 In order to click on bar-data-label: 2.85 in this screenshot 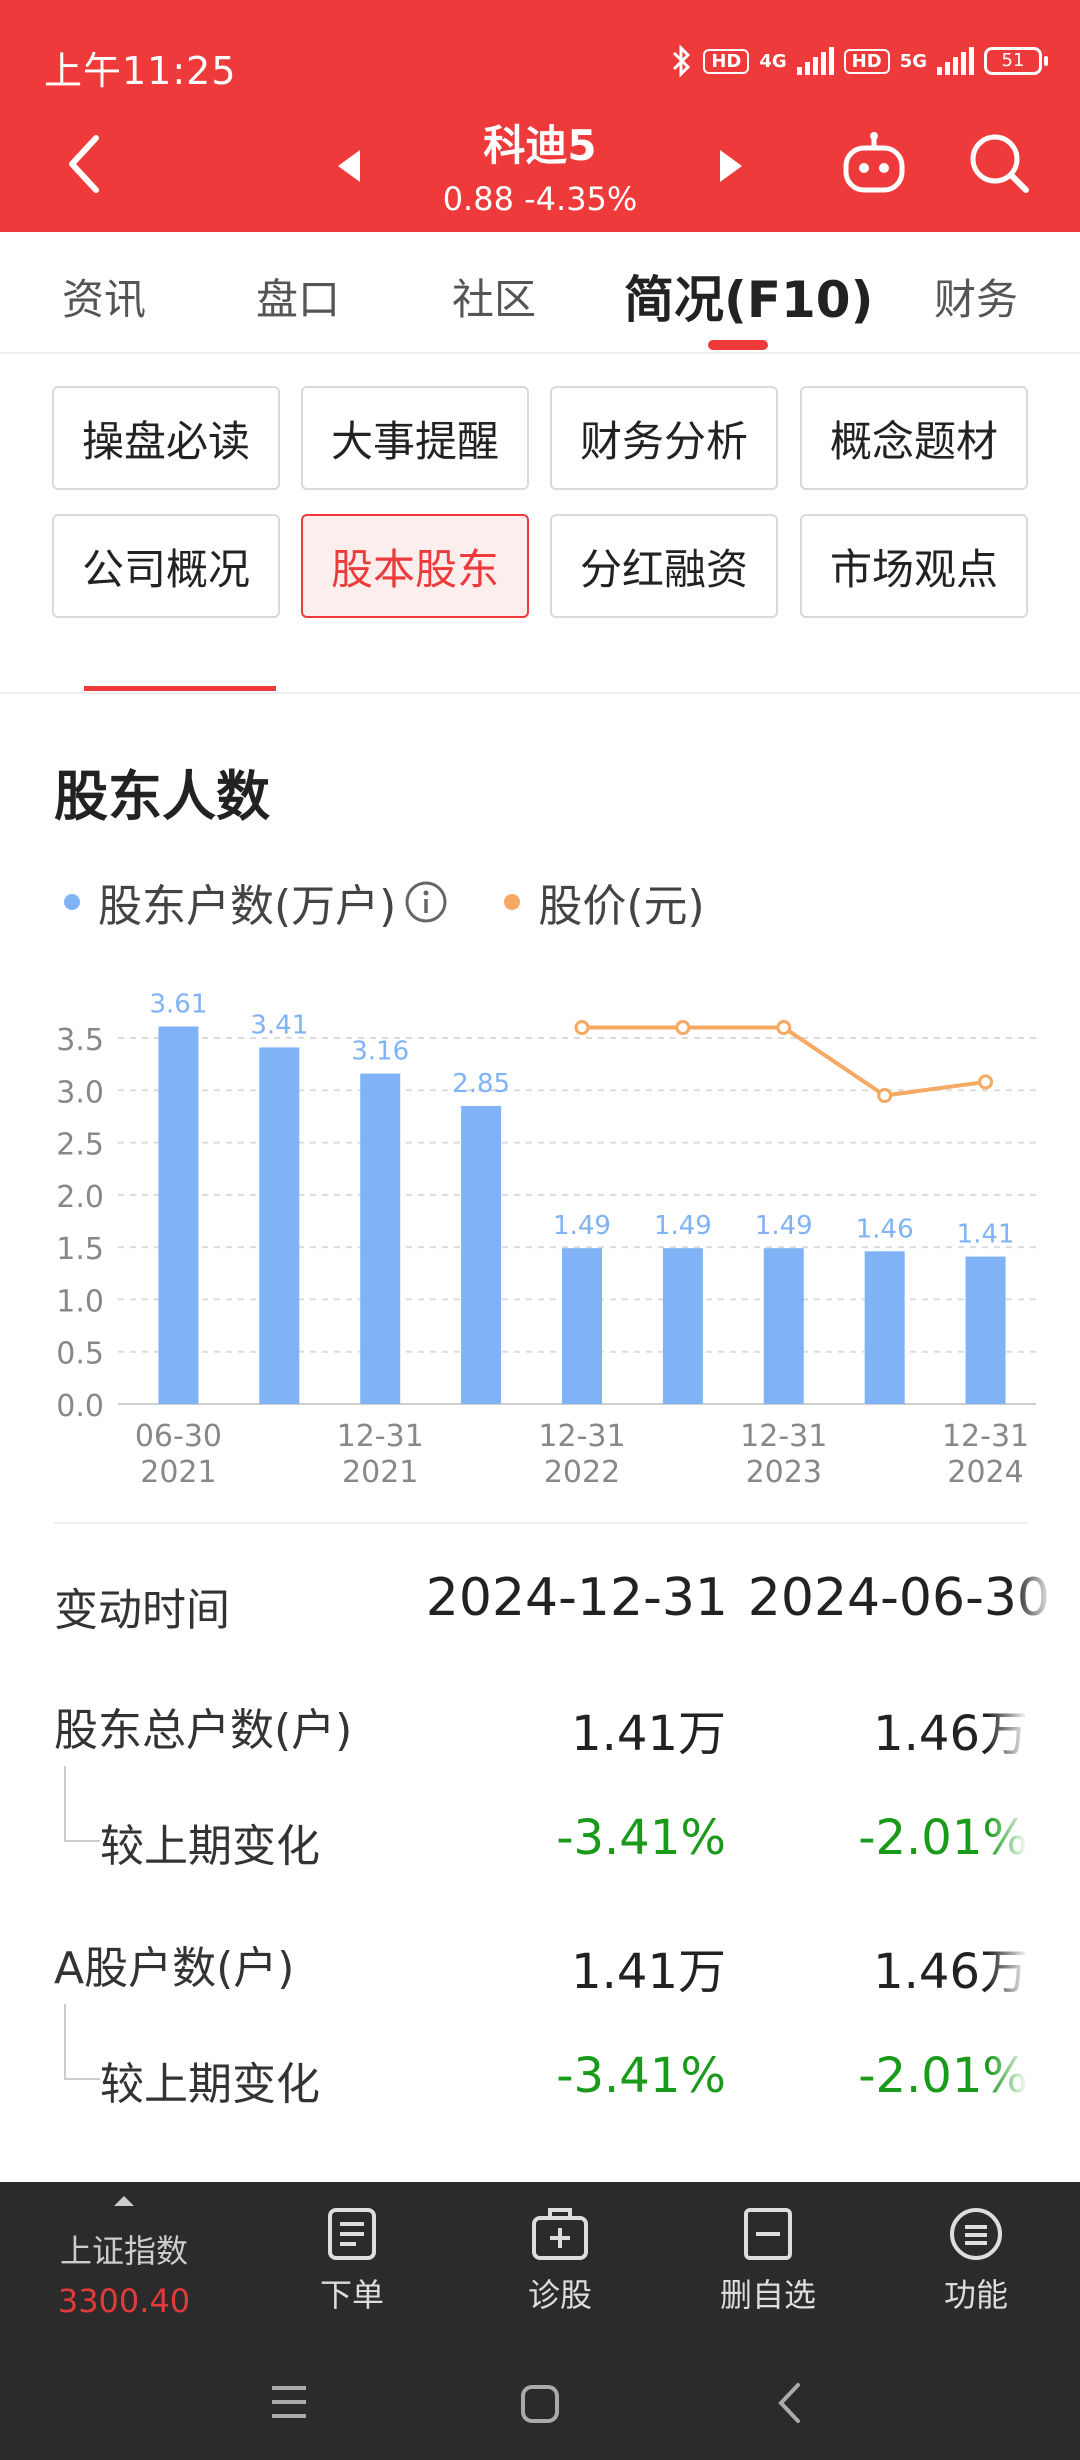, I will do `click(481, 1084)`.